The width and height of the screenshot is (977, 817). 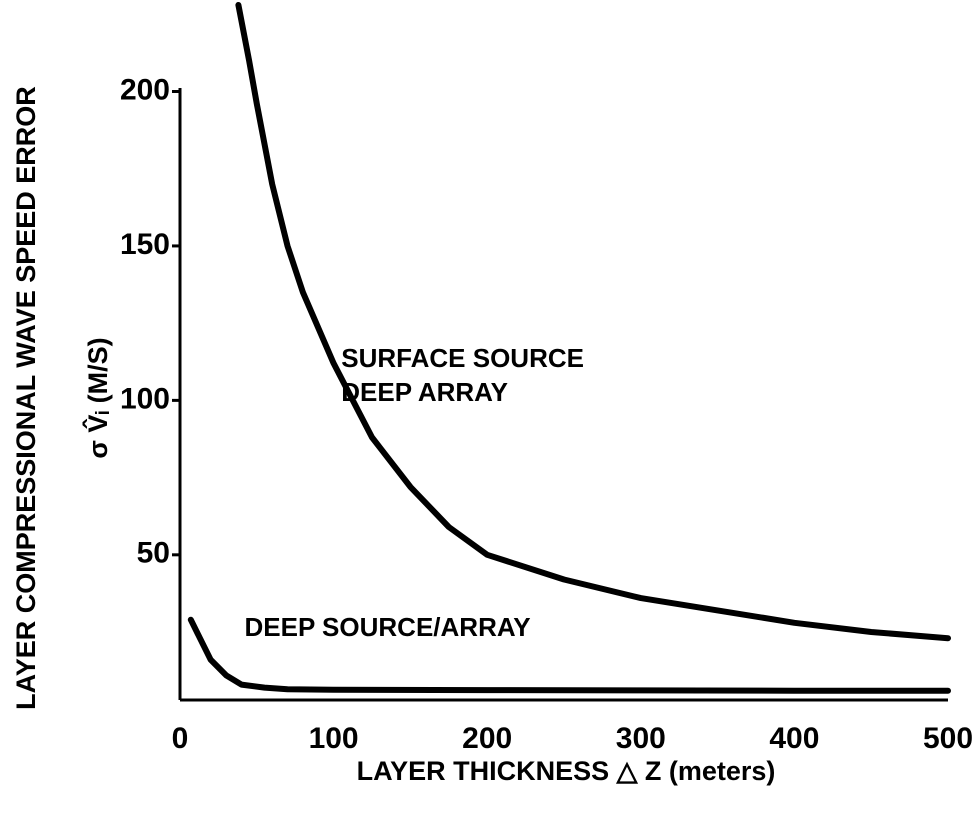 What do you see at coordinates (948, 738) in the screenshot?
I see `x-tick-label: 500` at bounding box center [948, 738].